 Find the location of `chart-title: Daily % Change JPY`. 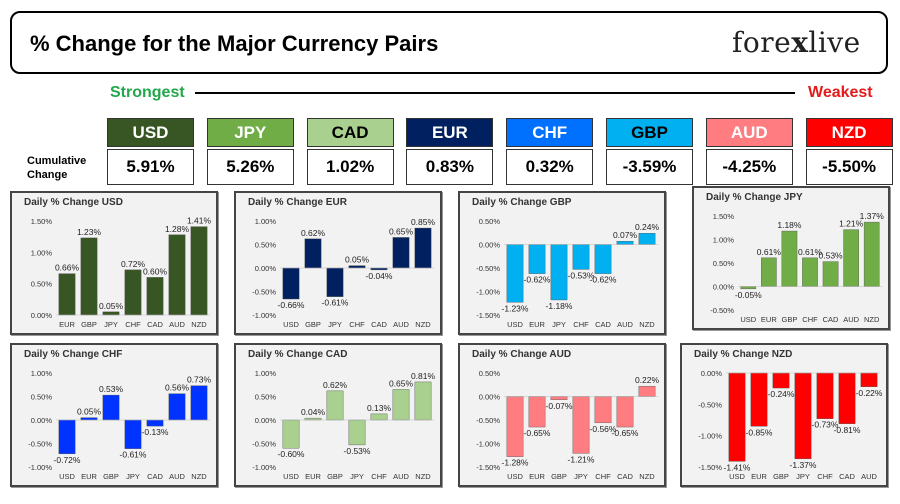

chart-title: Daily % Change JPY is located at coordinates (754, 197).